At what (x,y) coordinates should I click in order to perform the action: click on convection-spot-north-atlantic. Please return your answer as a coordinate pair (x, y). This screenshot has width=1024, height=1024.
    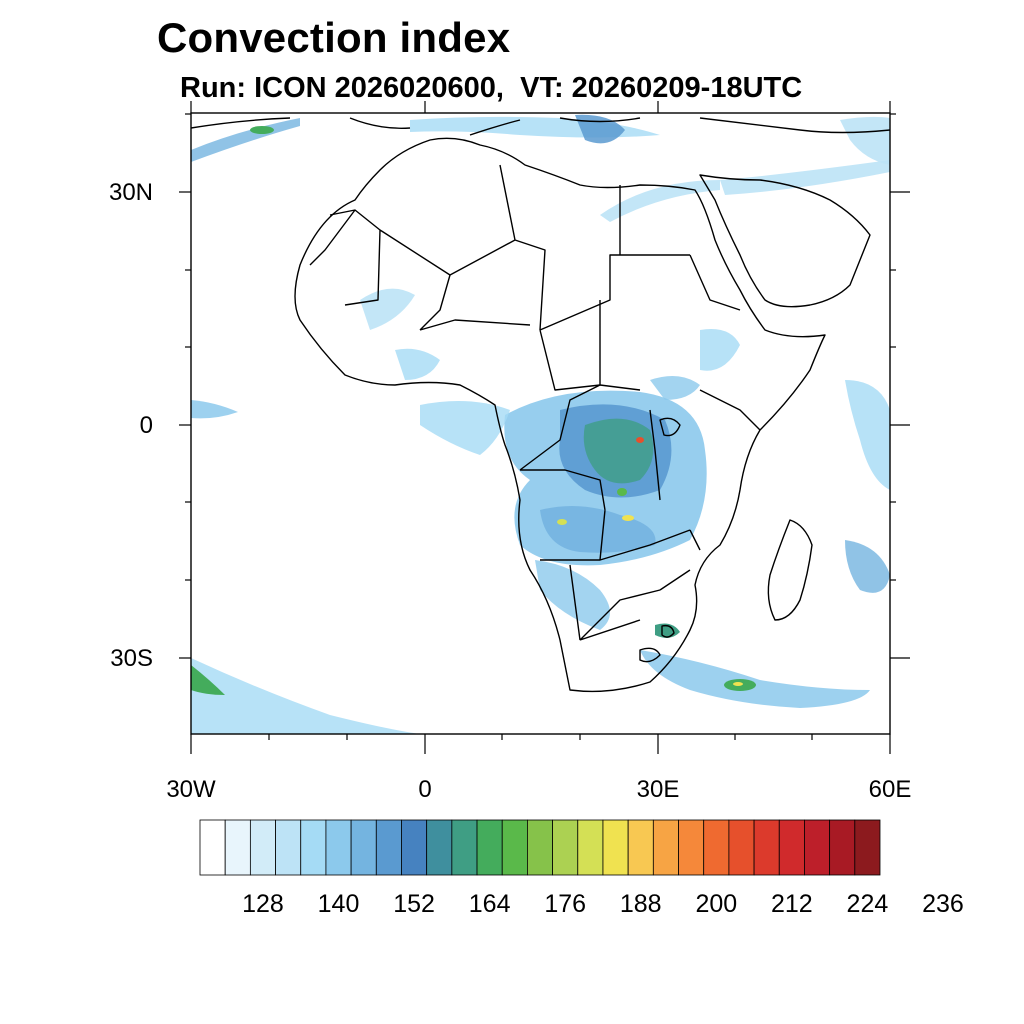
    Looking at the image, I should click on (262, 130).